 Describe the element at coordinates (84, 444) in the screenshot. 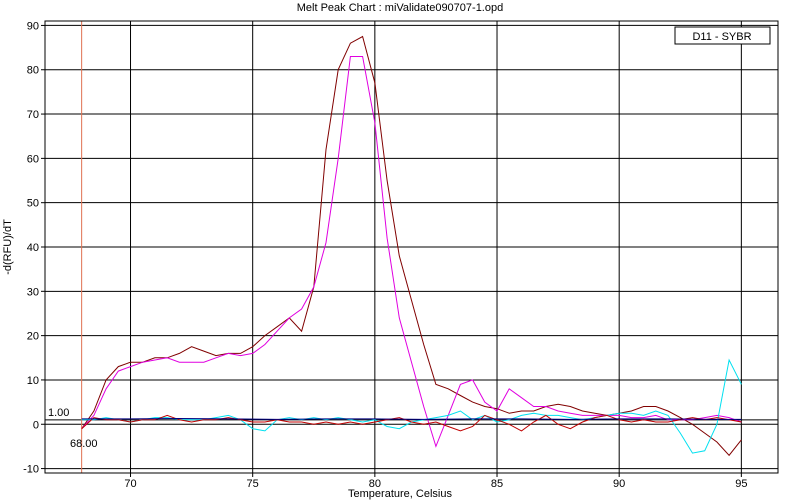

I see `marker-label: 68.00` at that location.